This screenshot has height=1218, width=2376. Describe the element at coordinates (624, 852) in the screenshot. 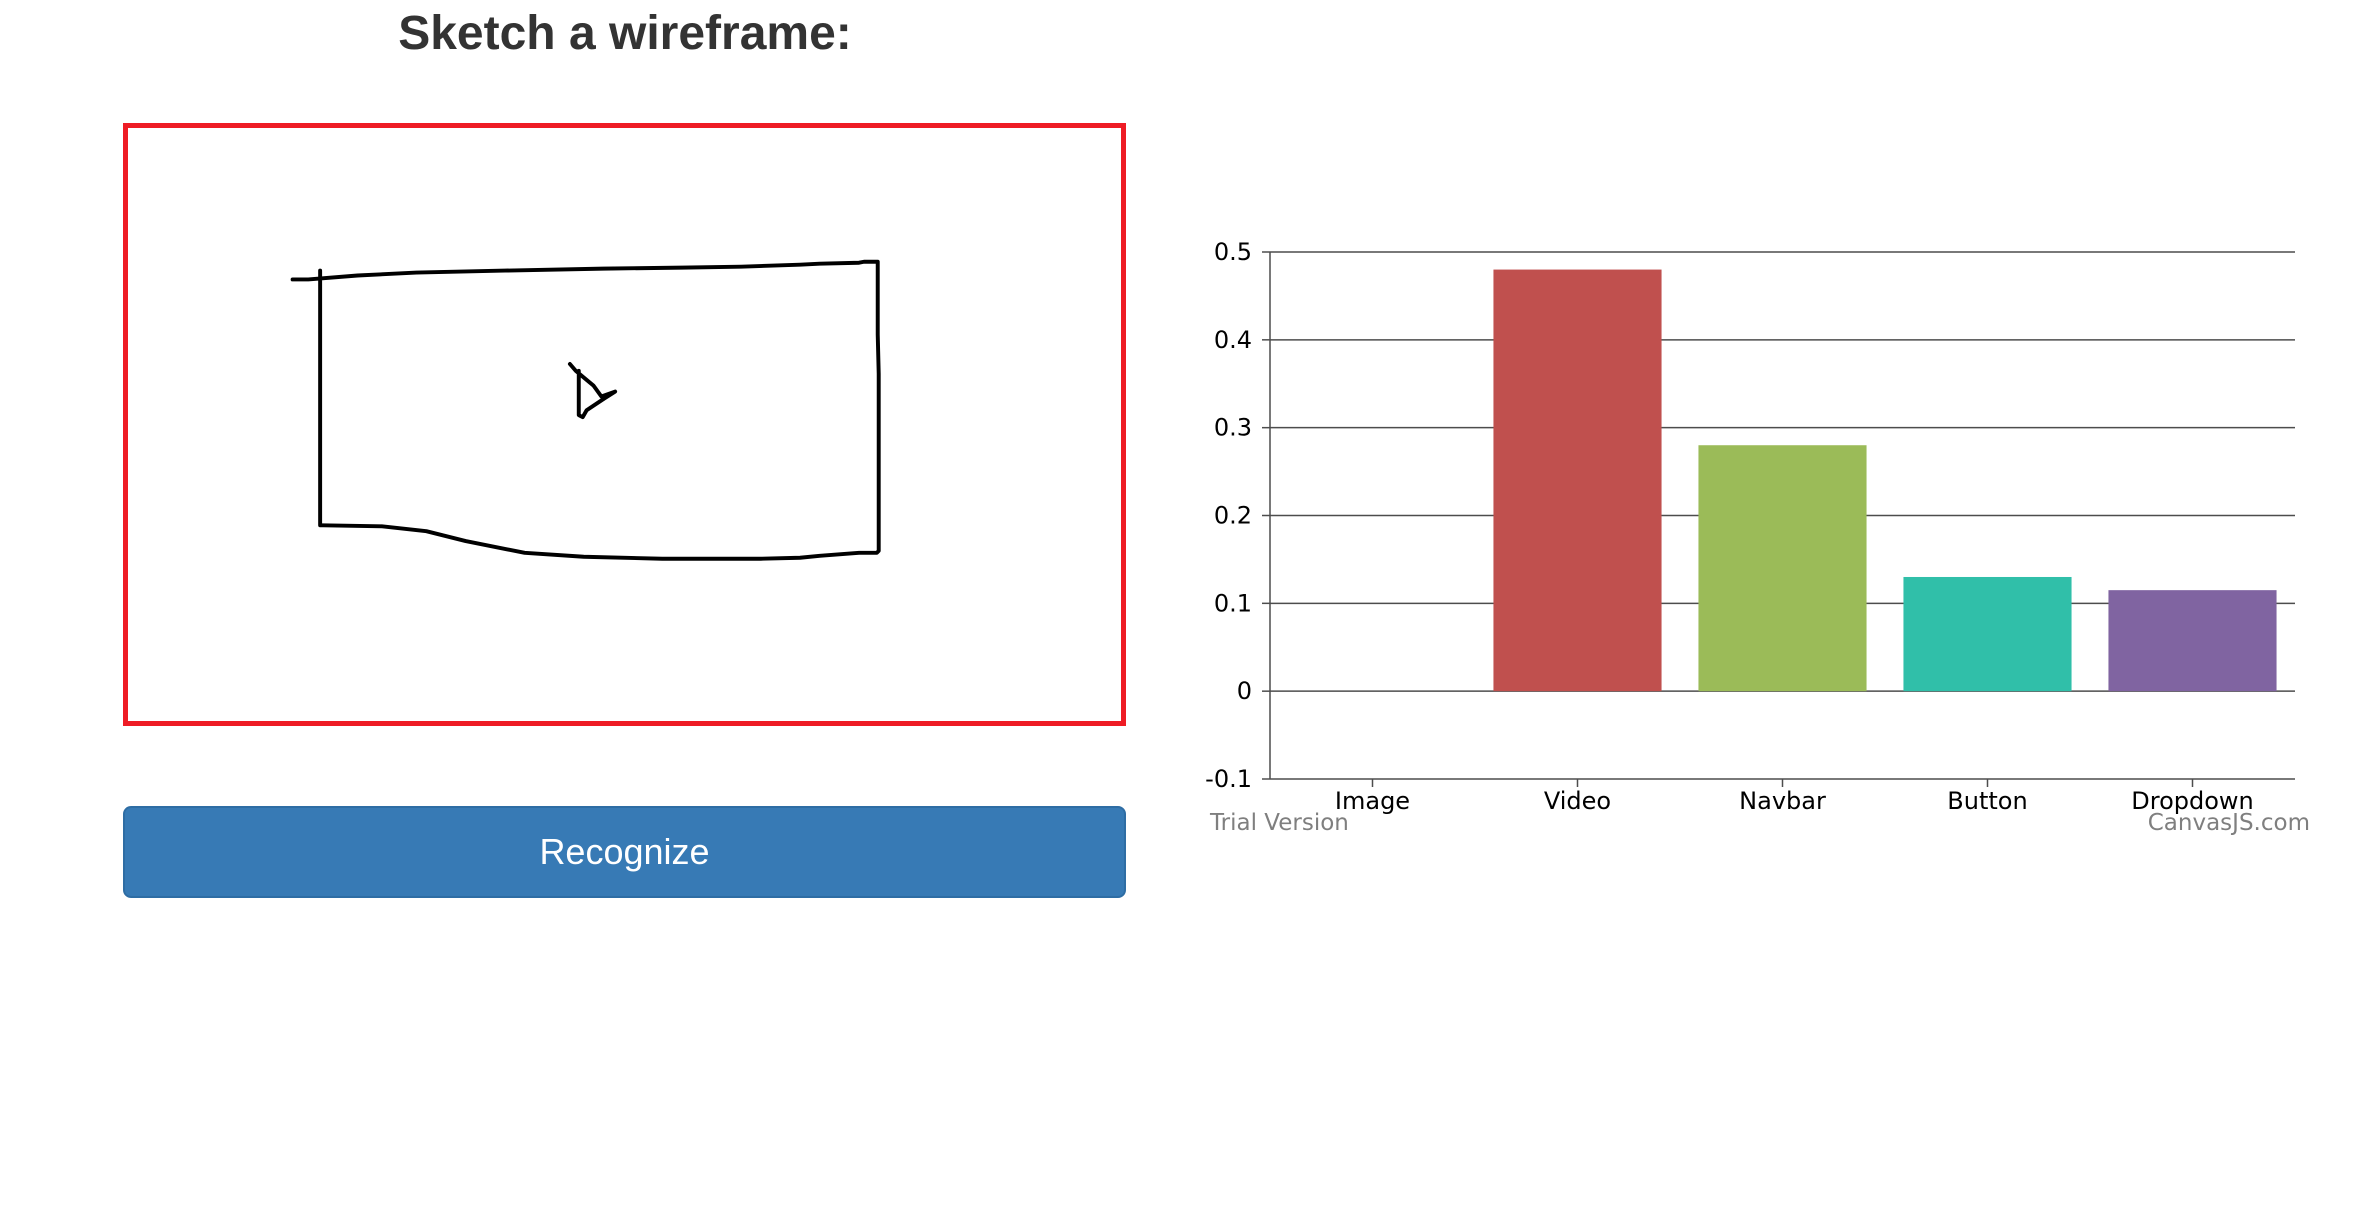

I see `recognize-button: Recognize` at that location.